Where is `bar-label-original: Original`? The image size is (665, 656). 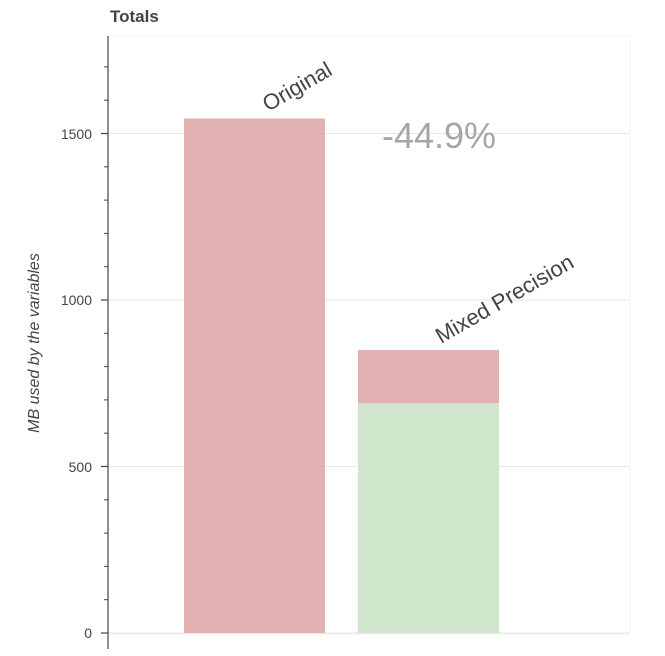 bar-label-original: Original is located at coordinates (297, 87).